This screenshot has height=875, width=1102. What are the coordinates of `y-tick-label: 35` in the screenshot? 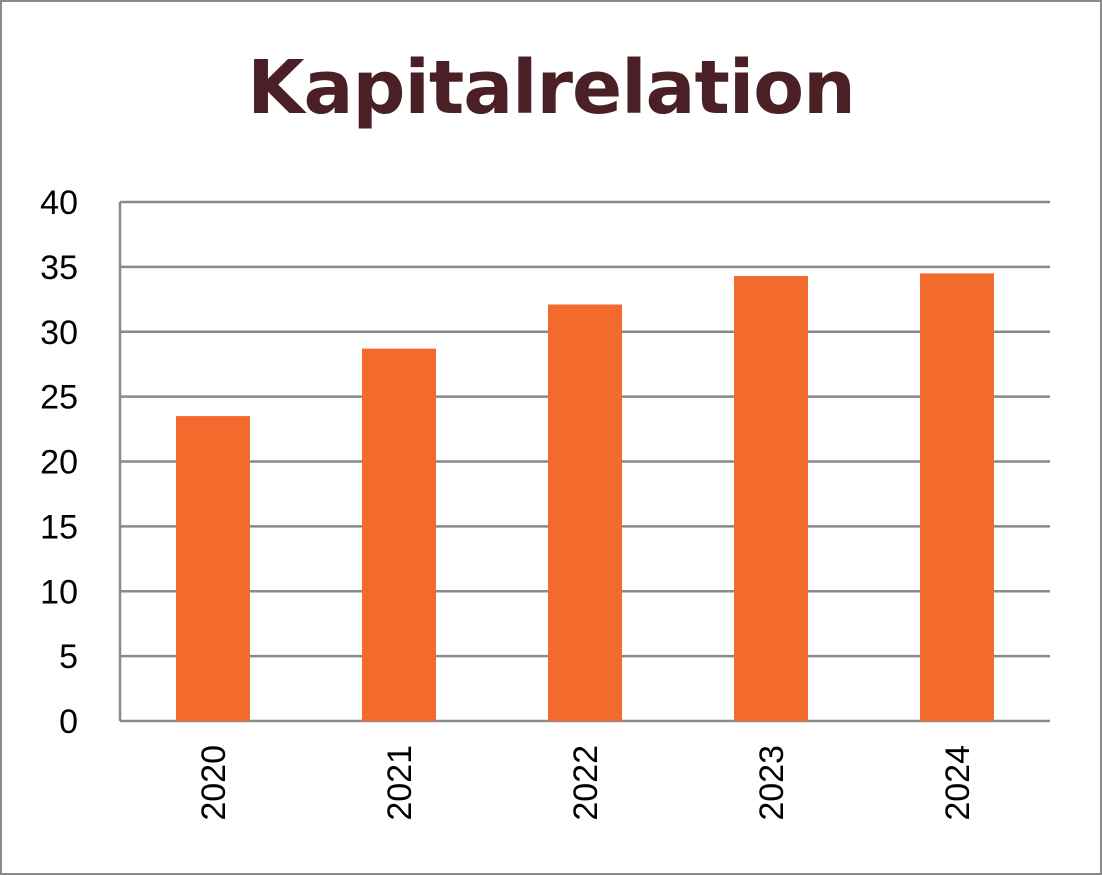 It's located at (59, 268).